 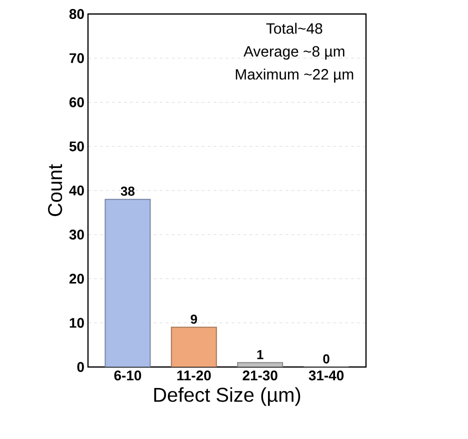 I want to click on x-tick-label: 31-40, so click(x=326, y=375).